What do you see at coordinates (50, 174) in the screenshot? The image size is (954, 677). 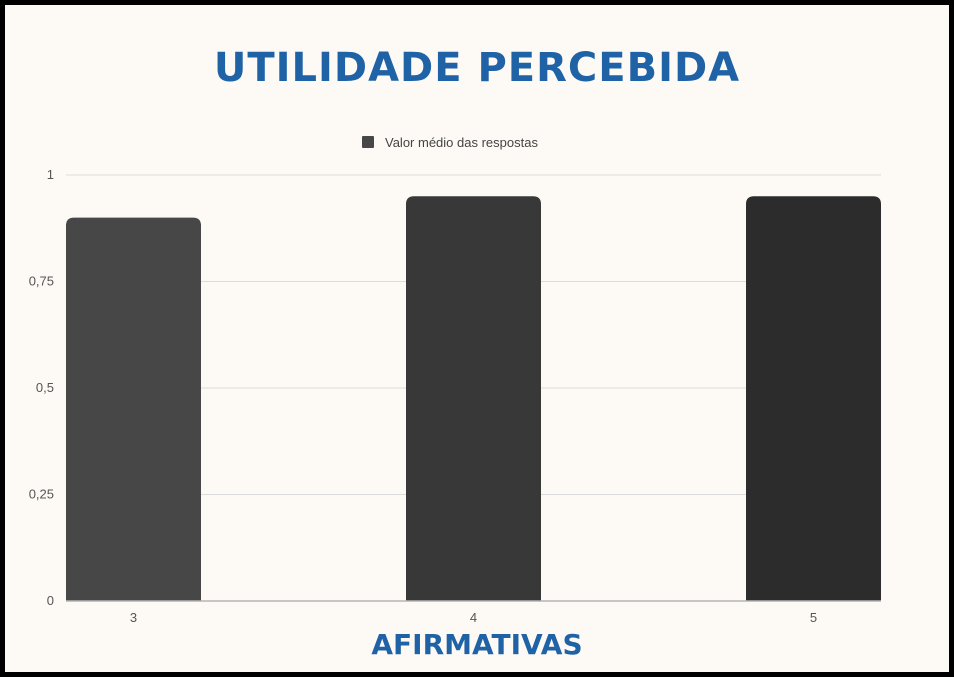 I see `y-tick-label: 1` at bounding box center [50, 174].